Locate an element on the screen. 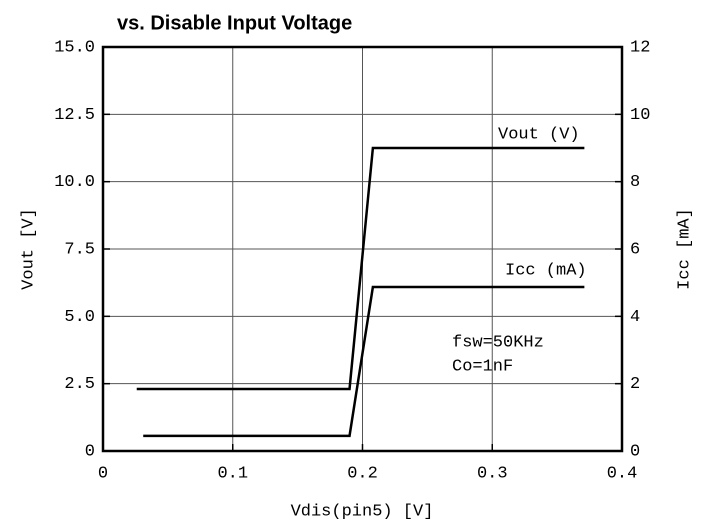 The image size is (709, 526). x-tick-label: 0 is located at coordinates (103, 473).